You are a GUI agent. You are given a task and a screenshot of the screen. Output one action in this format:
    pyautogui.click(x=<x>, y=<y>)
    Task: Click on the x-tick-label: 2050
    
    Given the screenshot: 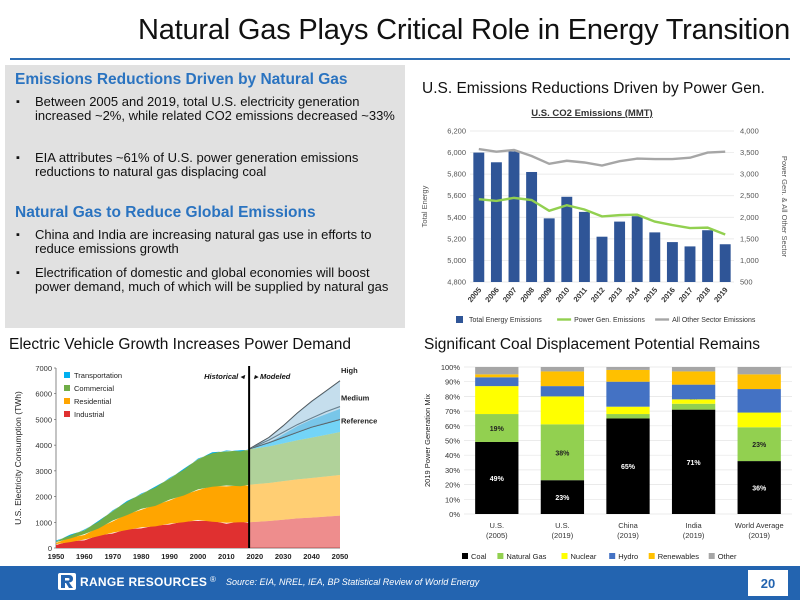 What is the action you would take?
    pyautogui.click(x=340, y=556)
    